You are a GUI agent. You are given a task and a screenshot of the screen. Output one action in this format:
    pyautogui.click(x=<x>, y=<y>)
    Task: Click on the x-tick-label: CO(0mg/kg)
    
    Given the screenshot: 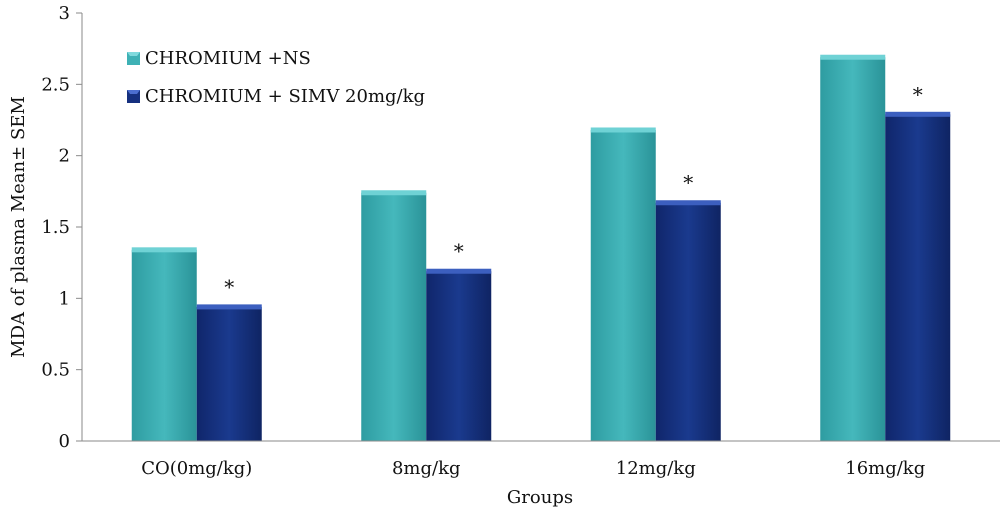 What is the action you would take?
    pyautogui.click(x=196, y=468)
    